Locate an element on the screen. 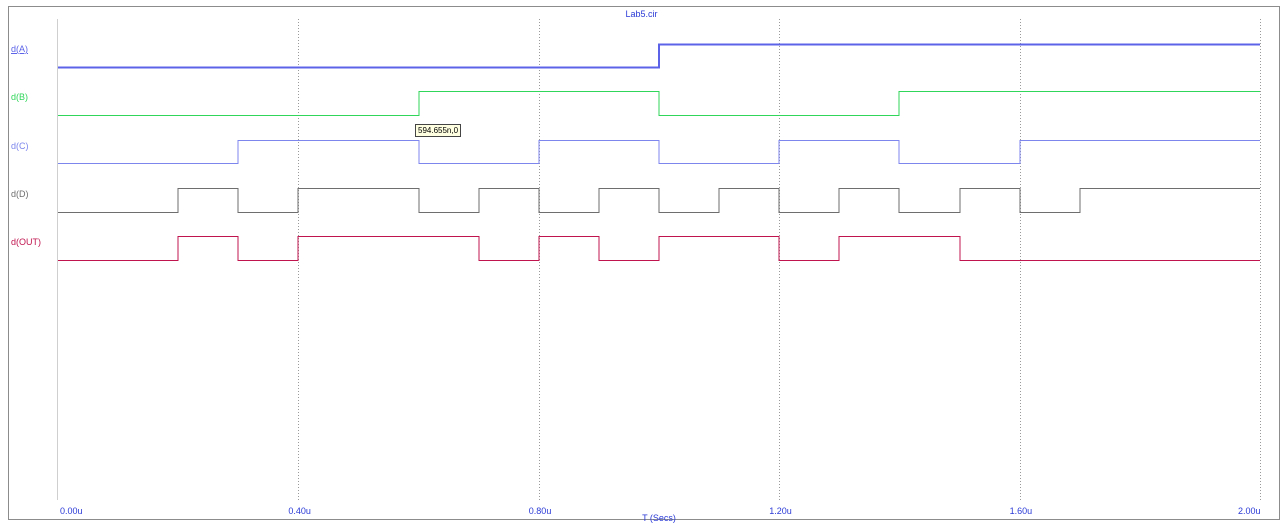 This screenshot has height=524, width=1283. trace-label: d(C) is located at coordinates (20, 146).